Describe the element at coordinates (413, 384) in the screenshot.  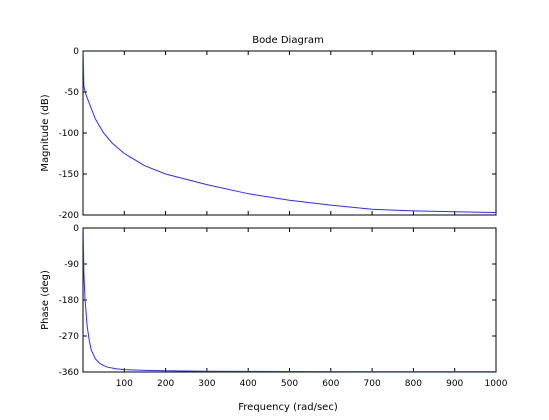
I see `x-tick-label: 800` at that location.